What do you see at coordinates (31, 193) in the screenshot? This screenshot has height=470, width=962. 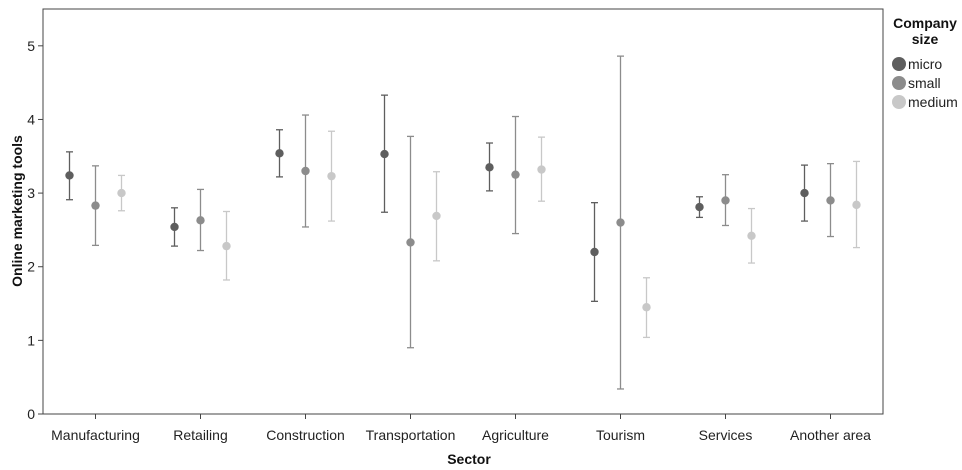 I see `y-tick-label: 3` at bounding box center [31, 193].